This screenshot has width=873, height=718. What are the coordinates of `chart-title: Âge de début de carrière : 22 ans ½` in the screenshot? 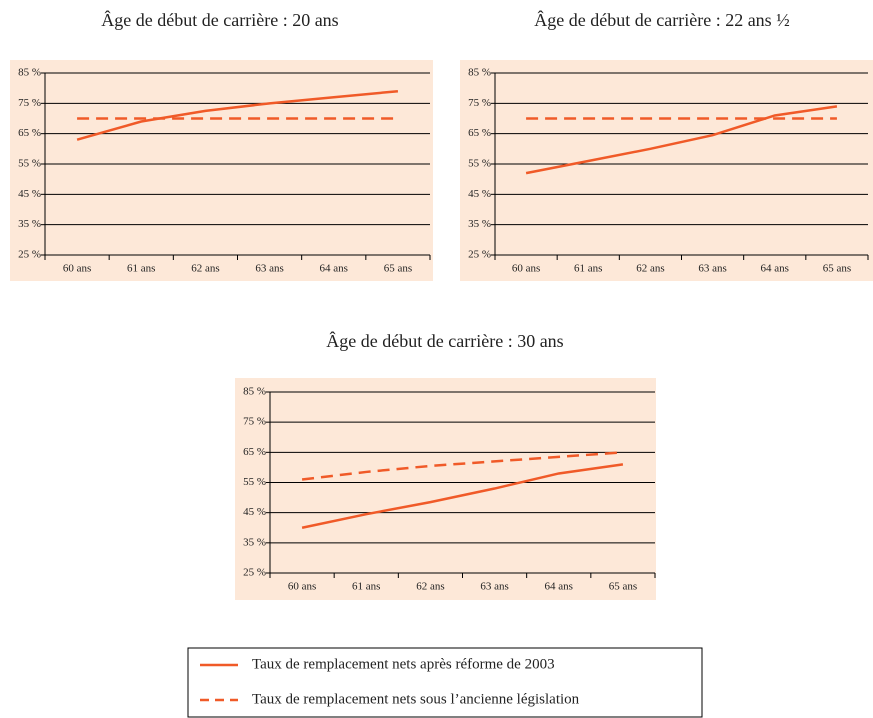 It's located at (661, 19).